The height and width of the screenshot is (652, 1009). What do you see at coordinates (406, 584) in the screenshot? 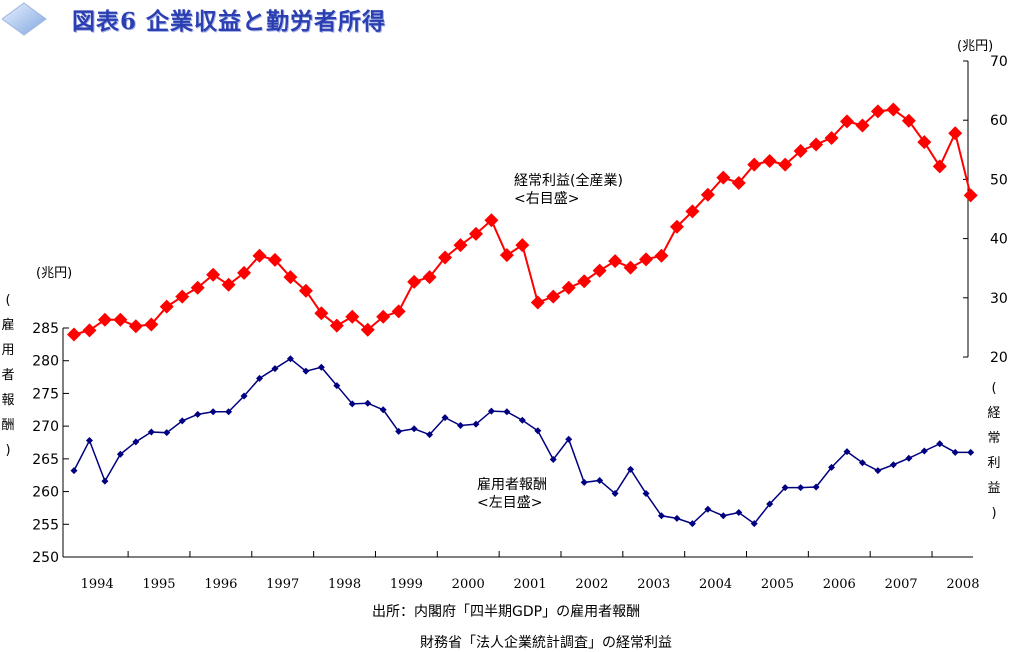
I see `x-axis-tick-label: 1999` at bounding box center [406, 584].